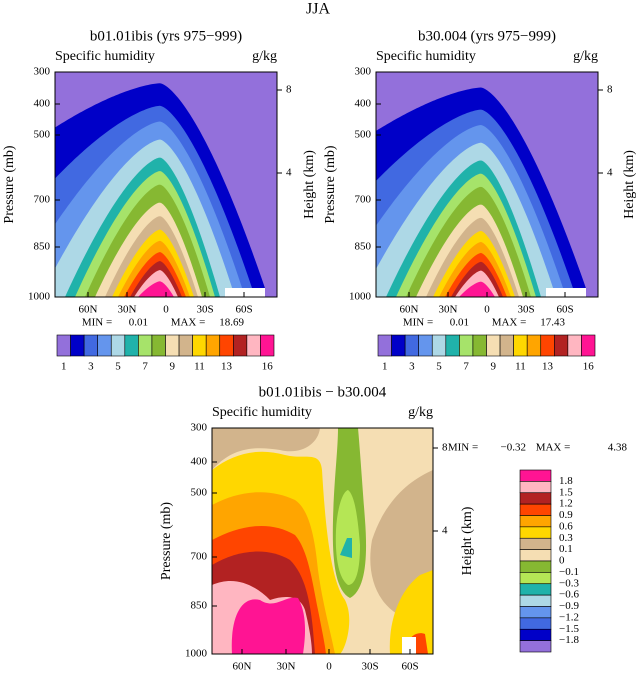 The height and width of the screenshot is (673, 637). Describe the element at coordinates (323, 392) in the screenshot. I see `panel-title: b01.01ibis − b30.004` at that location.